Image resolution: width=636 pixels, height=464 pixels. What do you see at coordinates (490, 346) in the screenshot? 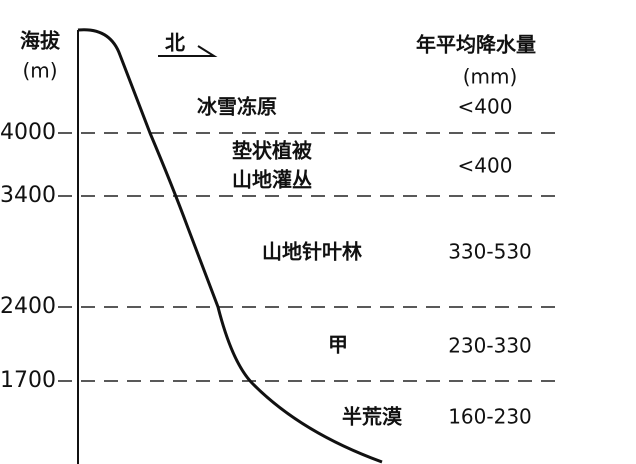
I see `zone-precip: 230-330` at bounding box center [490, 346].